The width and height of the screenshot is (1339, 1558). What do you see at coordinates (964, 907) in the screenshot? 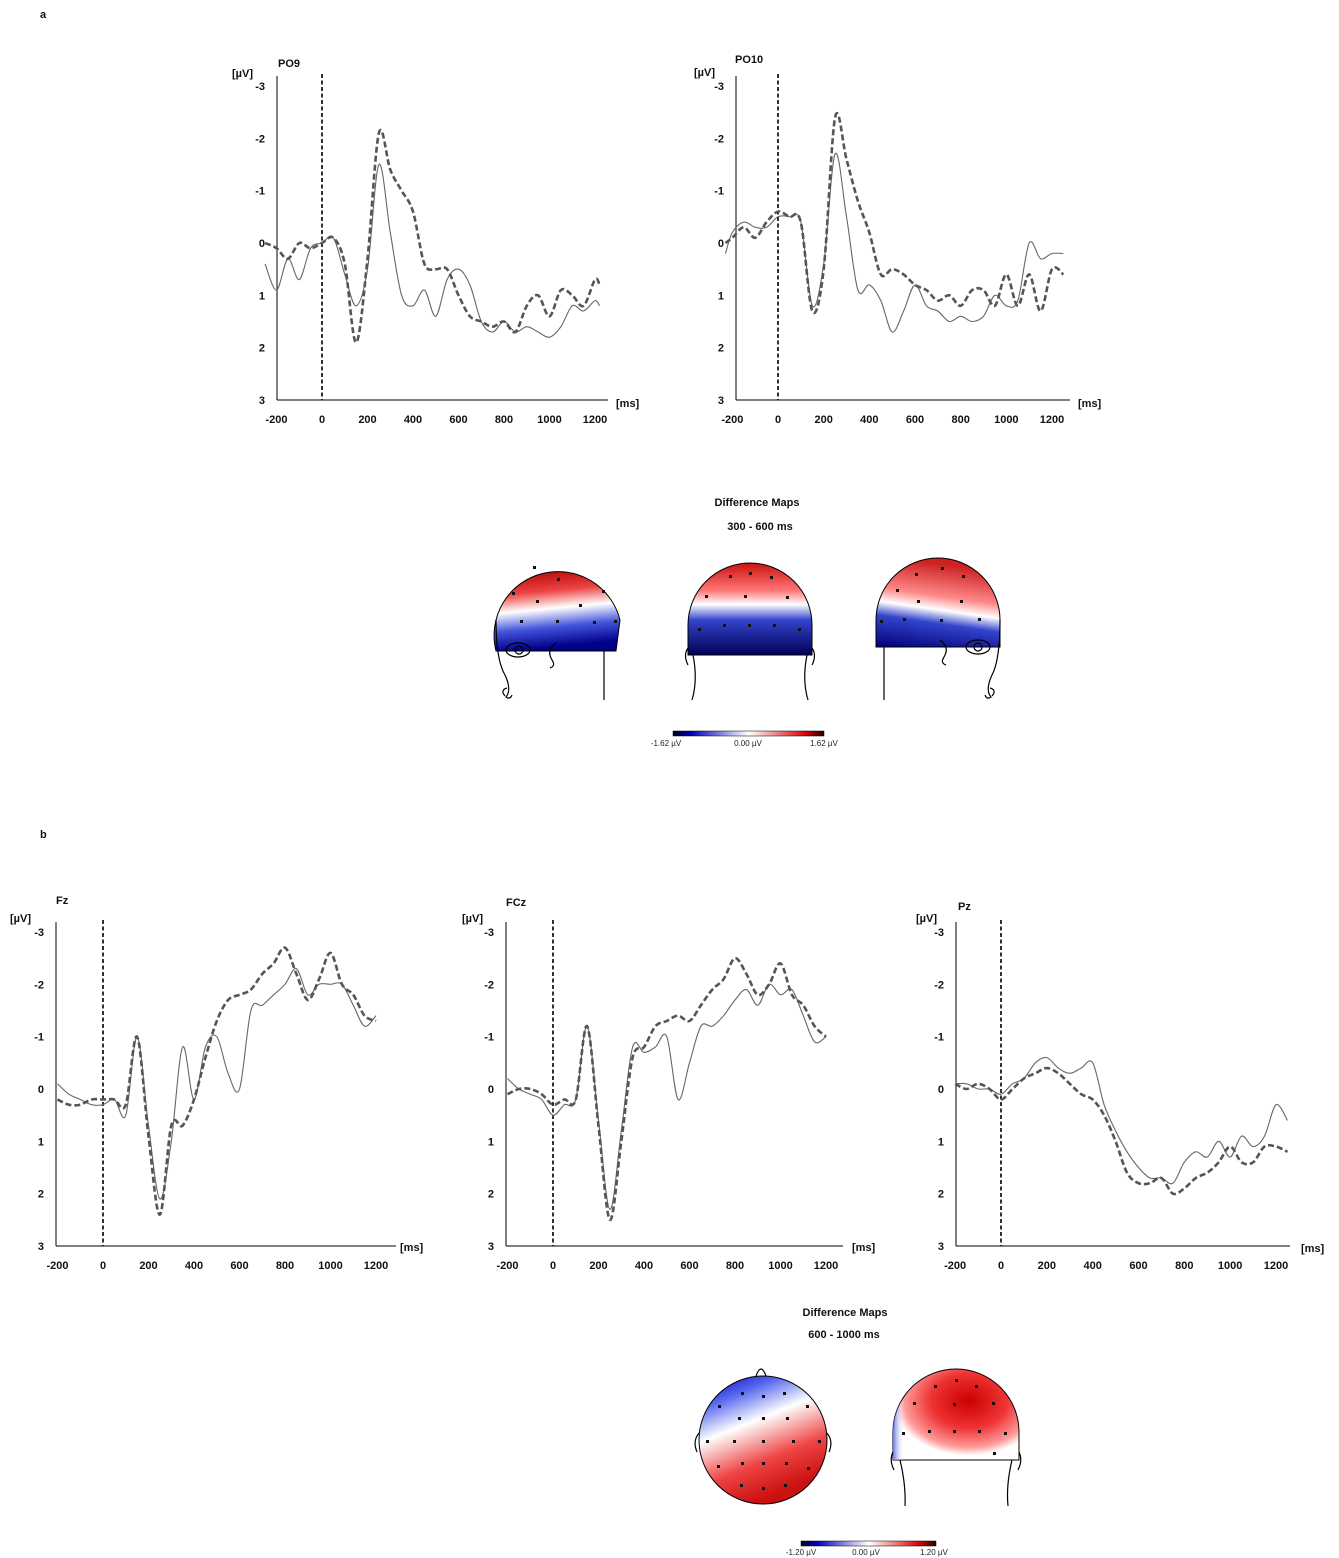
I see `channel-label: Pz` at bounding box center [964, 907].